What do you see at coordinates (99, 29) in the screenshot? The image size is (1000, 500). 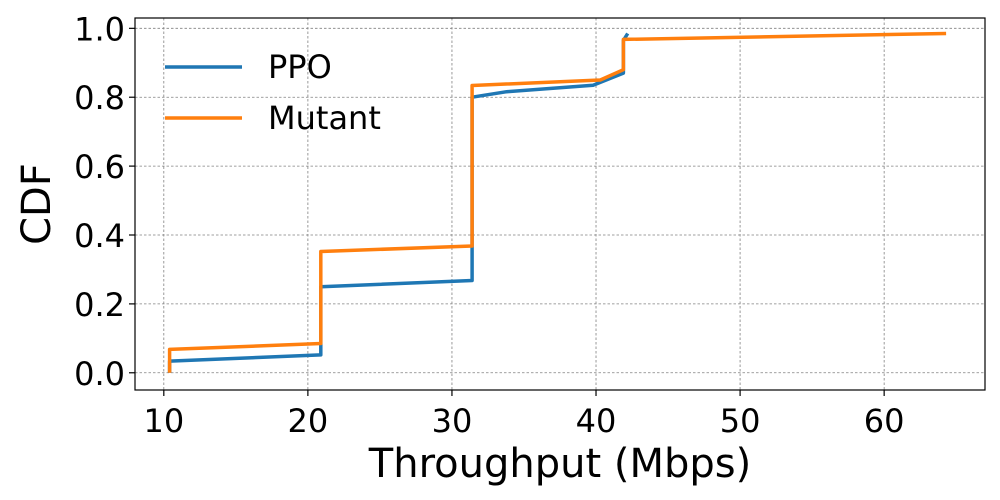 I see `y-tick-label: 1.0` at bounding box center [99, 29].